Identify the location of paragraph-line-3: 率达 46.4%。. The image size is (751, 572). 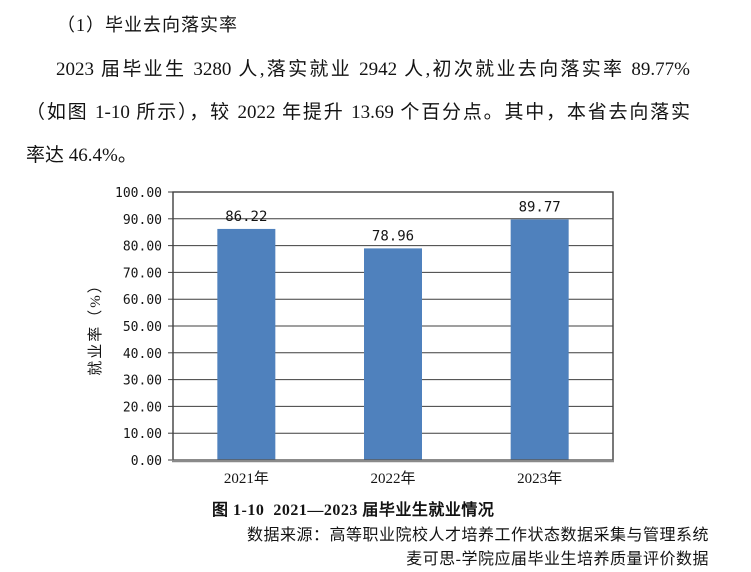
(81, 155).